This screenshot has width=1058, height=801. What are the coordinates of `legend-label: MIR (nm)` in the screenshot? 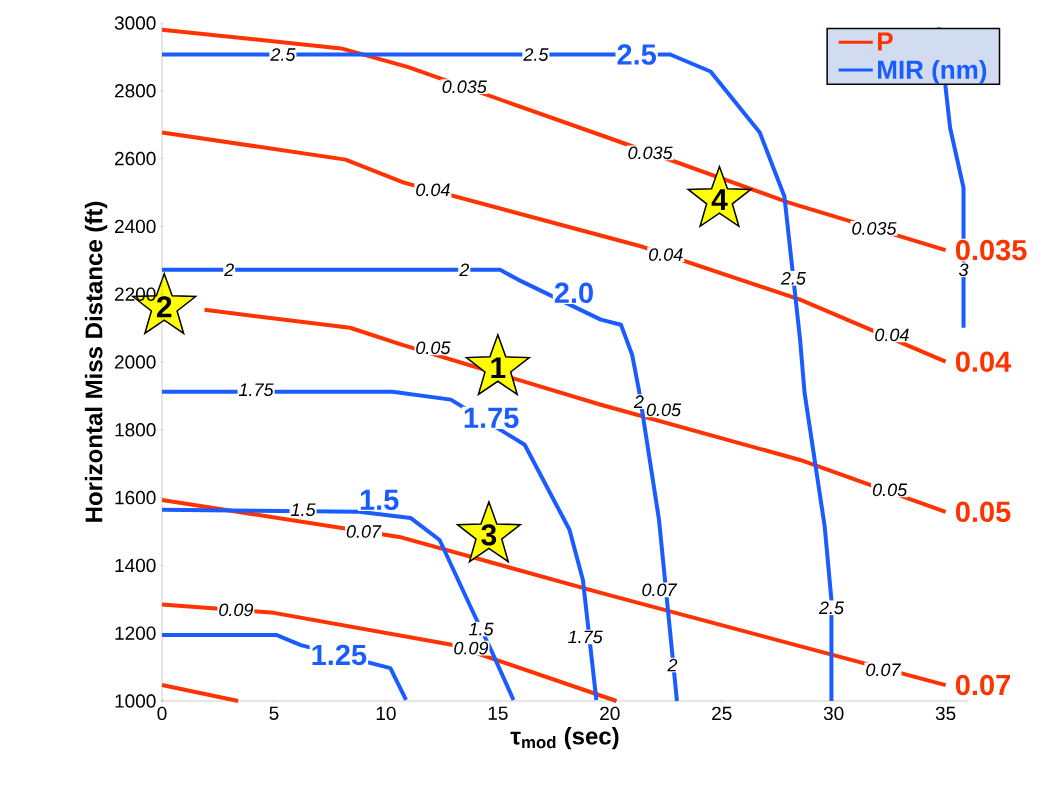 It's located at (932, 72).